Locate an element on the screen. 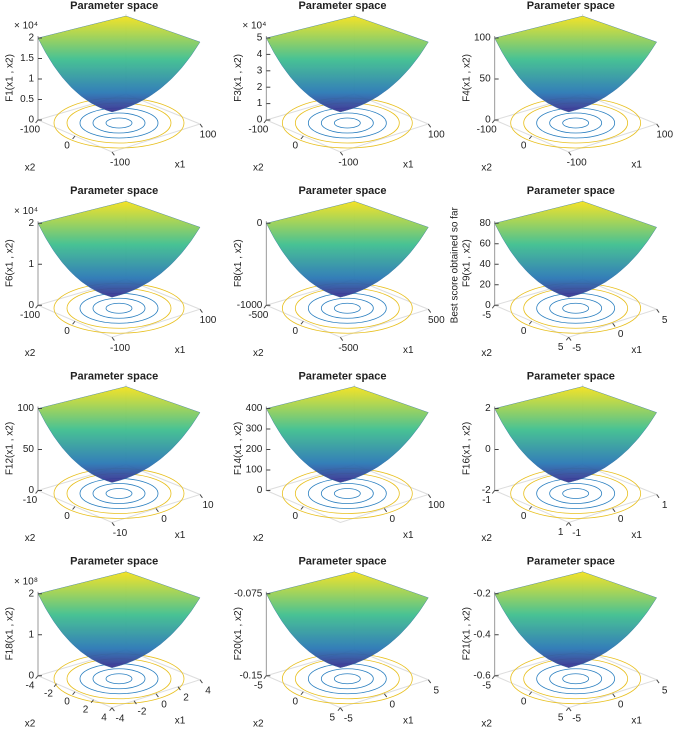  x1-tick-label: -500 is located at coordinates (348, 348).